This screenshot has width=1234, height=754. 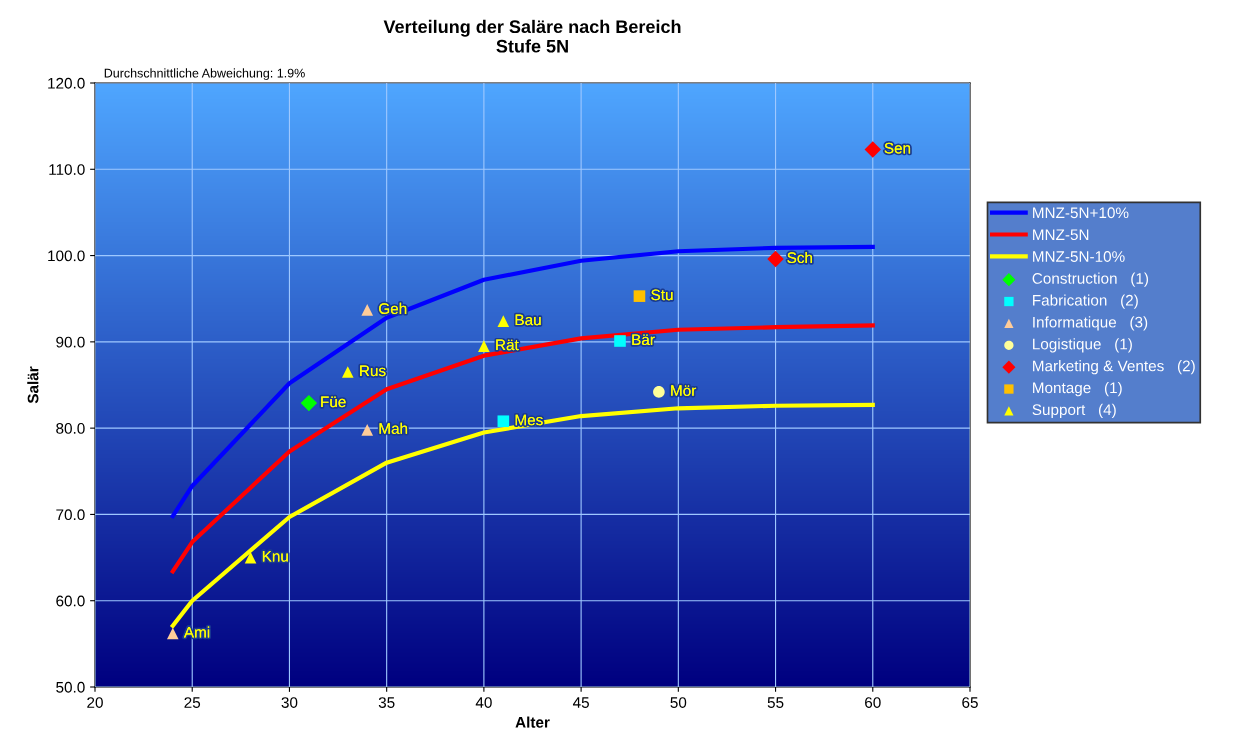 I want to click on y-tick-label: 110.0, so click(x=67, y=169).